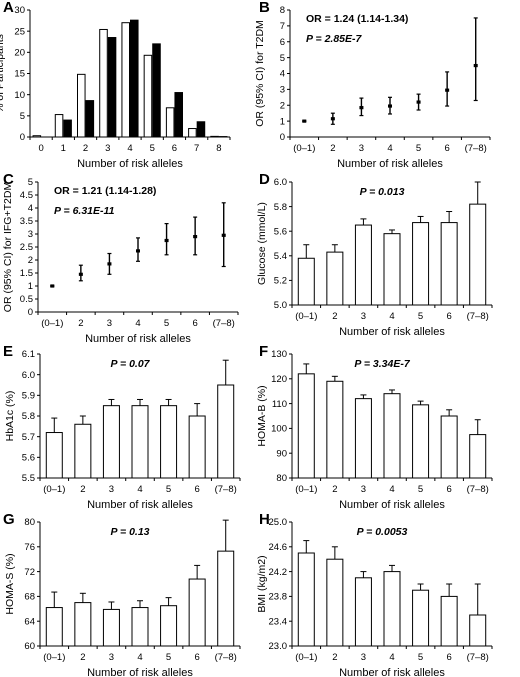 The width and height of the screenshot is (520, 677). What do you see at coordinates (130, 364) in the screenshot?
I see `annotation: P = 0.07` at bounding box center [130, 364].